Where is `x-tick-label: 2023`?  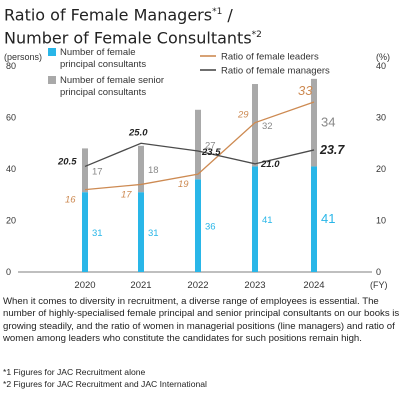 x-tick-label: 2023 is located at coordinates (254, 285).